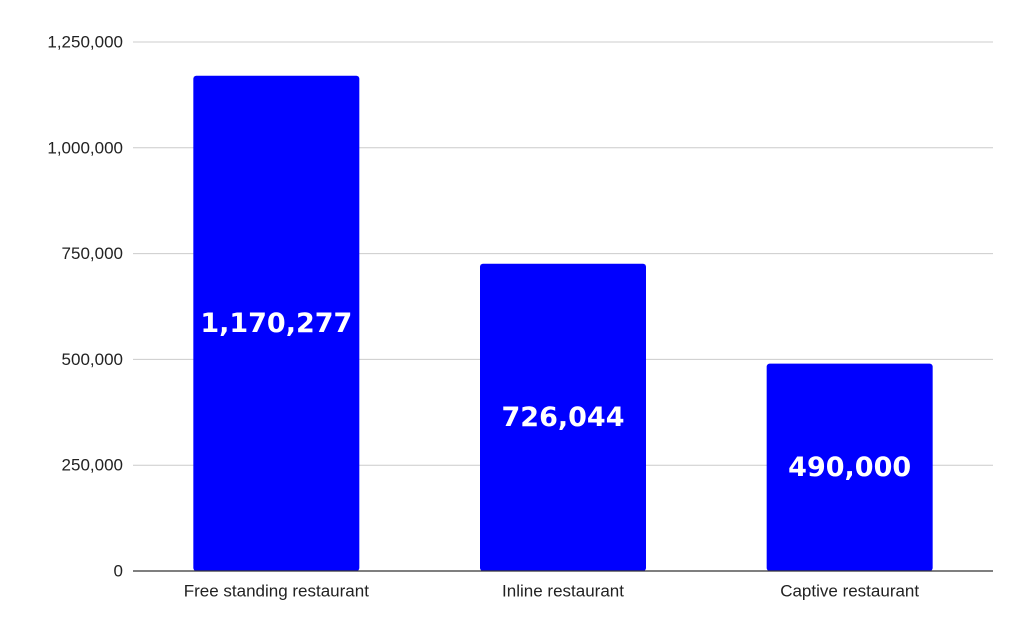  Describe the element at coordinates (276, 591) in the screenshot. I see `x-category-label: Free standing restaurant` at that location.